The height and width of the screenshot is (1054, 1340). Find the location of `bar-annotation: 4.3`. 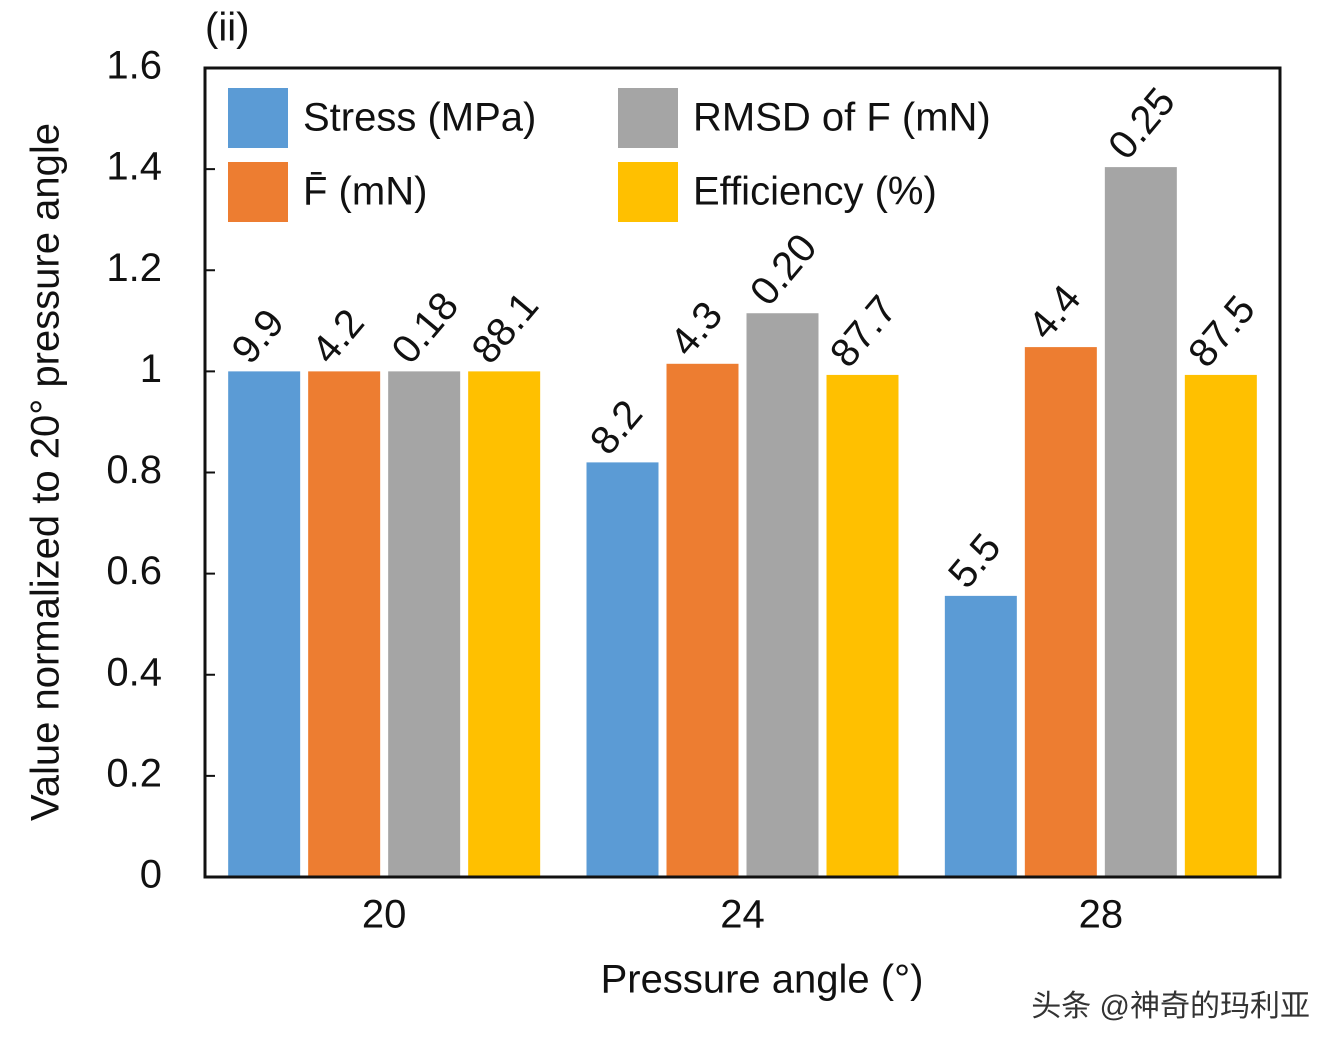

bar-annotation: 4.3 is located at coordinates (696, 328).